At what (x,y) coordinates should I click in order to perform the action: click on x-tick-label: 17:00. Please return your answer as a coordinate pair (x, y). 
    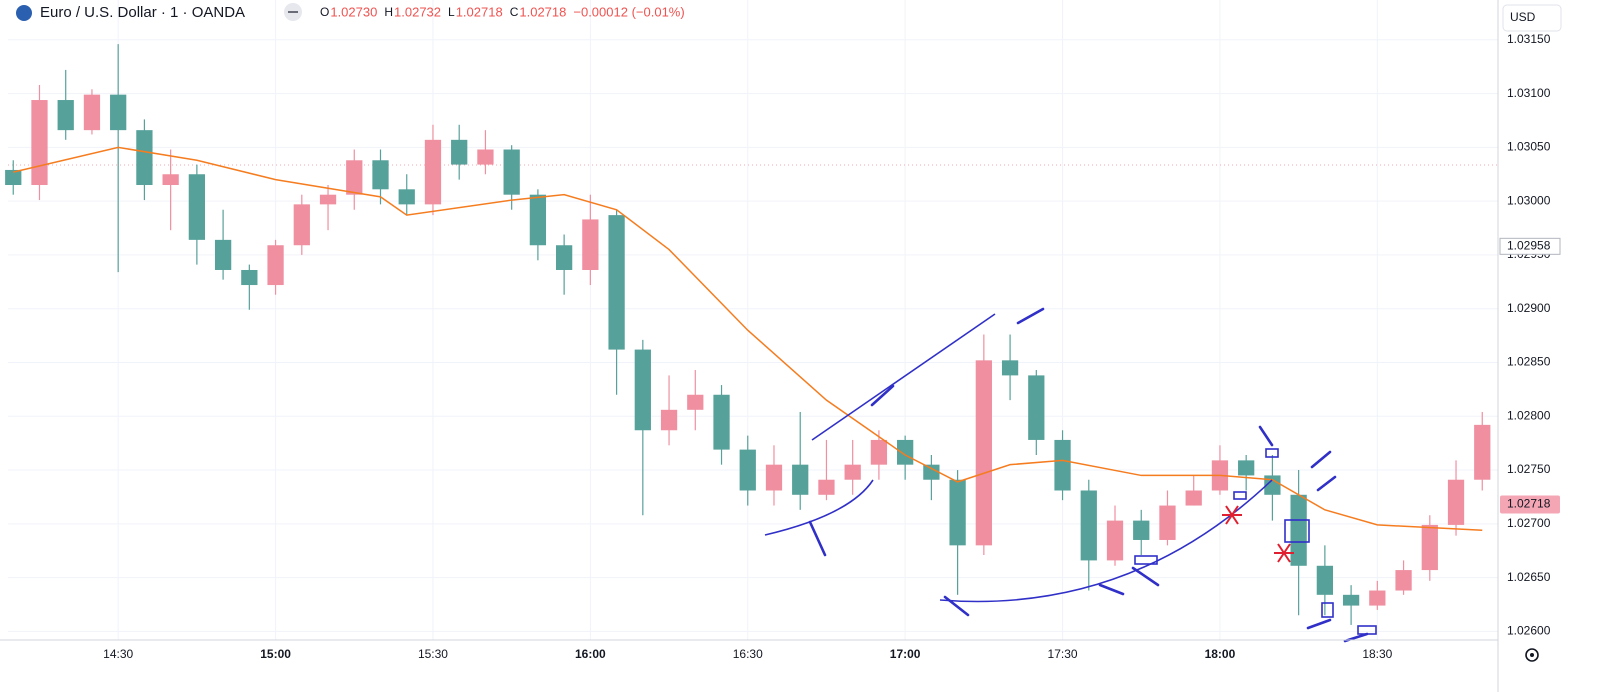
    Looking at the image, I should click on (905, 654).